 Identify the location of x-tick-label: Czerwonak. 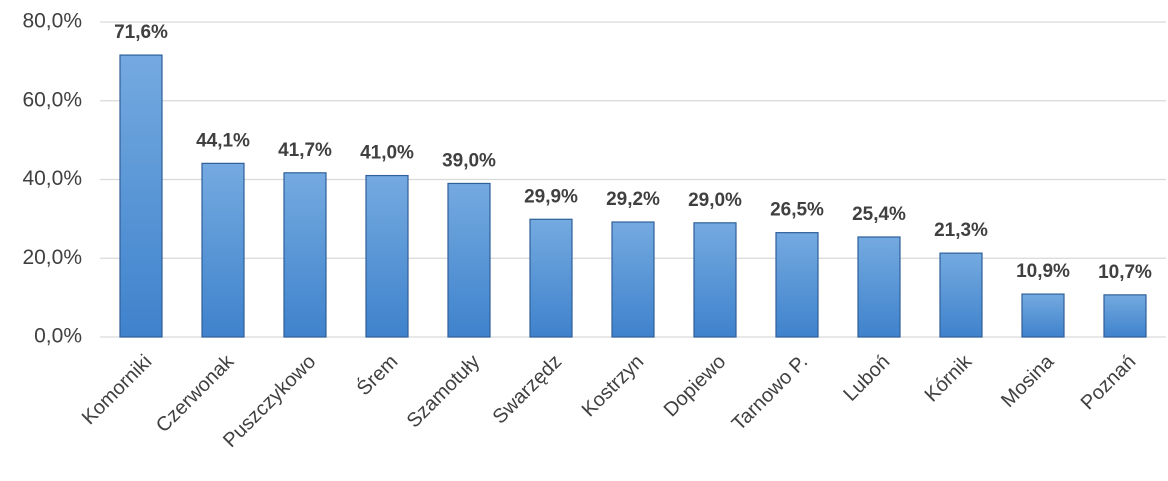
(195, 393).